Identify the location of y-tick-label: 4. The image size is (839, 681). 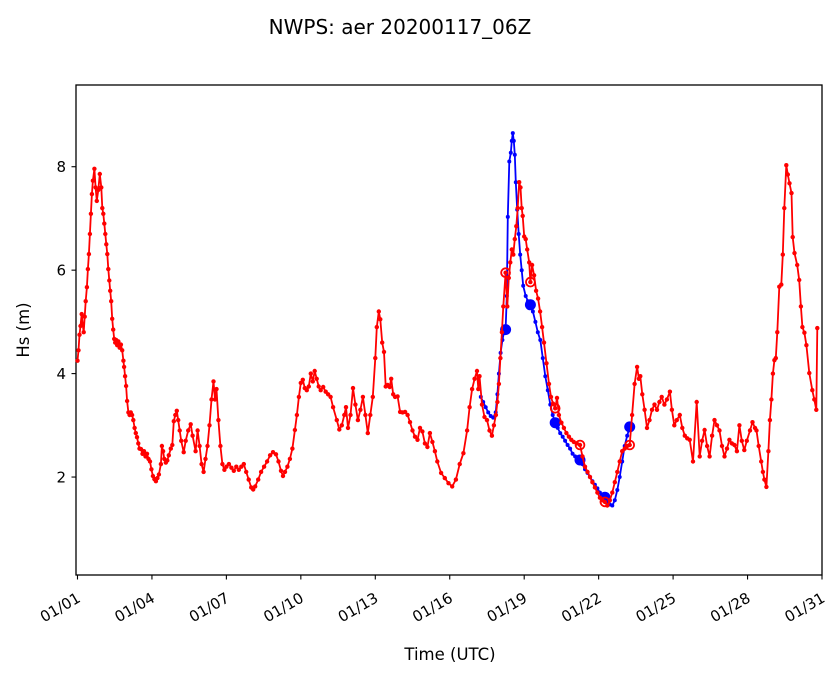
(61, 374).